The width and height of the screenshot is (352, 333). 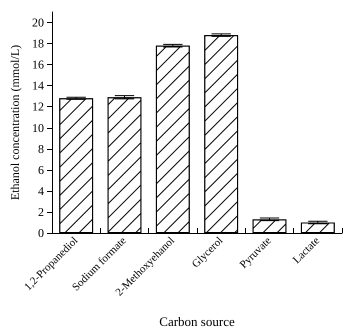 What do you see at coordinates (38, 85) in the screenshot?
I see `y-tick-label: 14` at bounding box center [38, 85].